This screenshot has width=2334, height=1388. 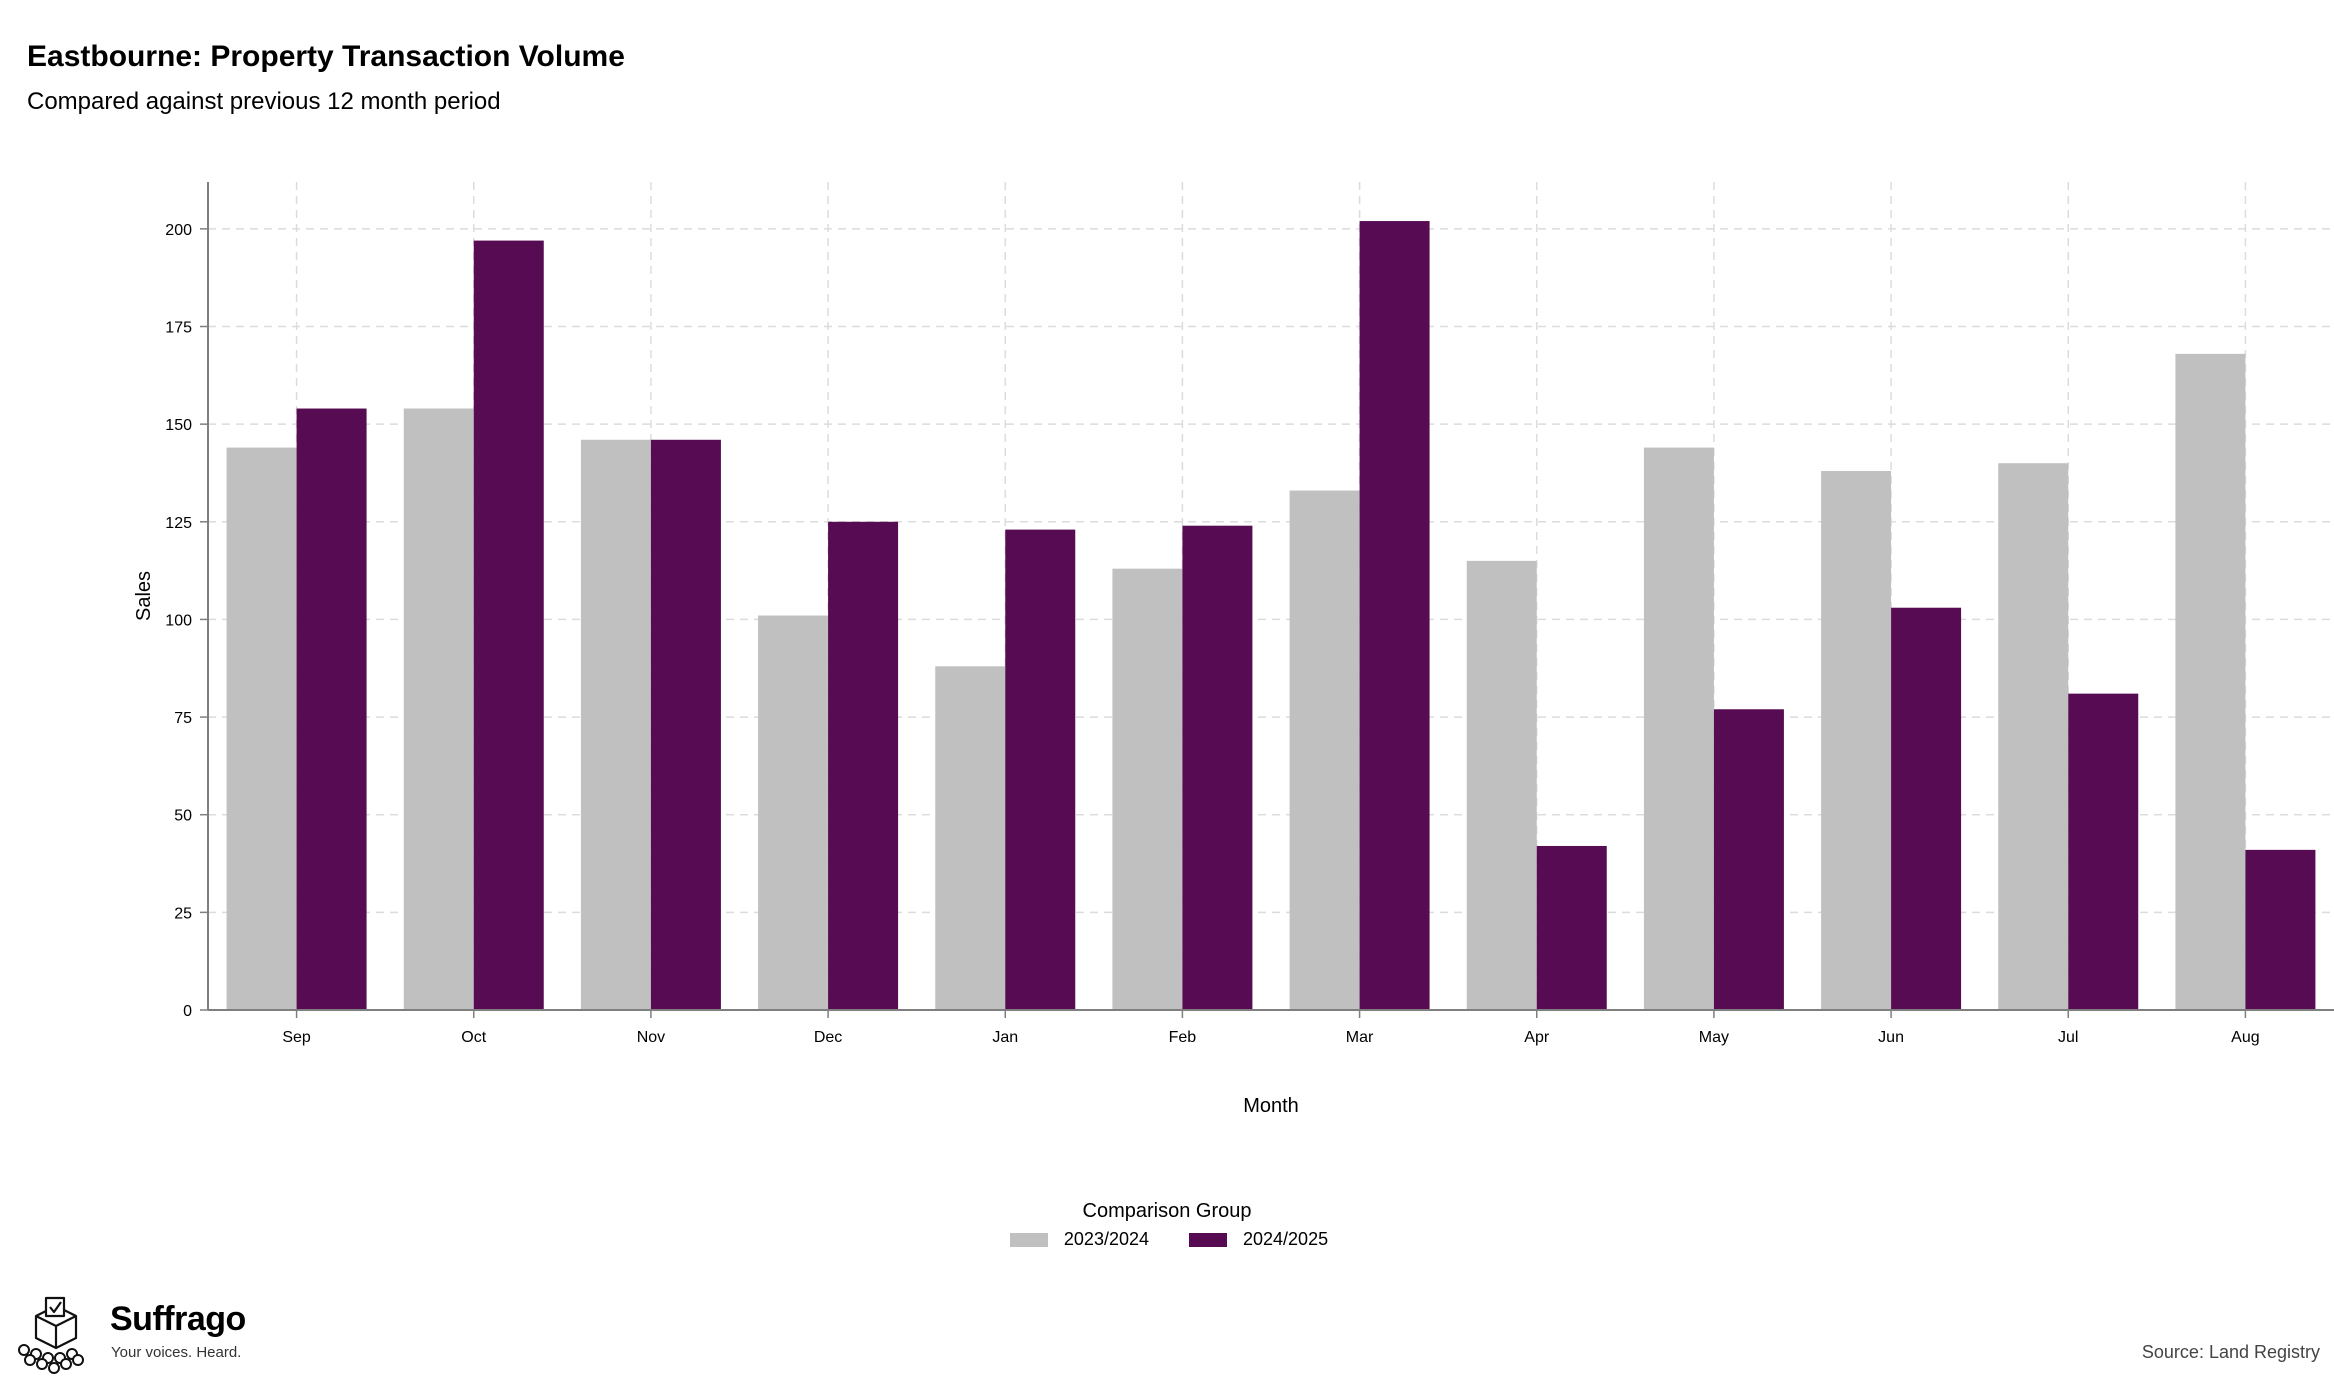 What do you see at coordinates (178, 425) in the screenshot?
I see `y-tick-label: 150` at bounding box center [178, 425].